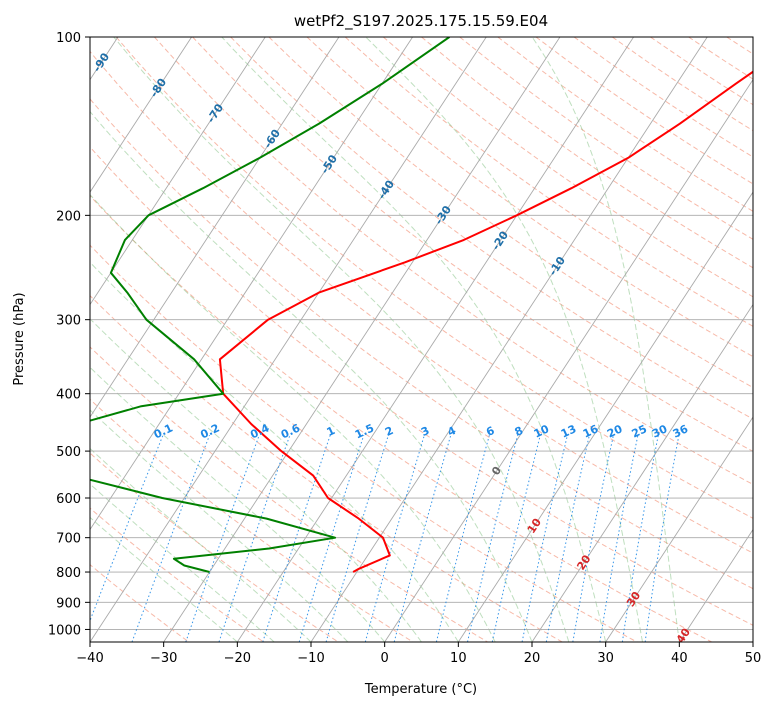 The height and width of the screenshot is (708, 775). Describe the element at coordinates (500, 241) in the screenshot. I see `isotherm-label: -20` at that location.